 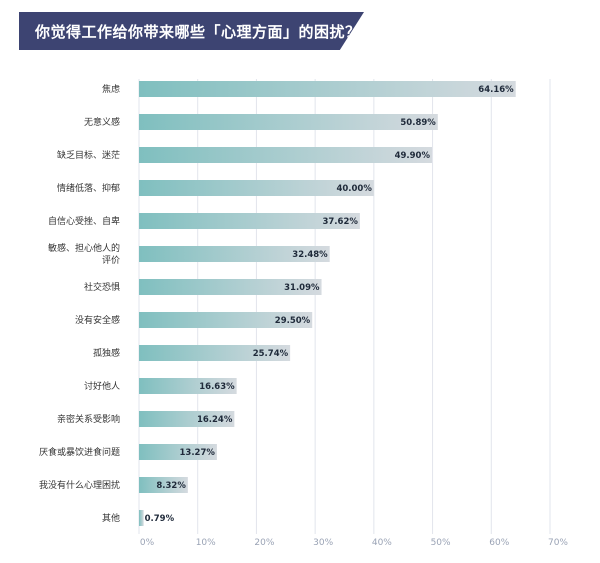 I want to click on value-label: 49.90%, so click(x=413, y=156).